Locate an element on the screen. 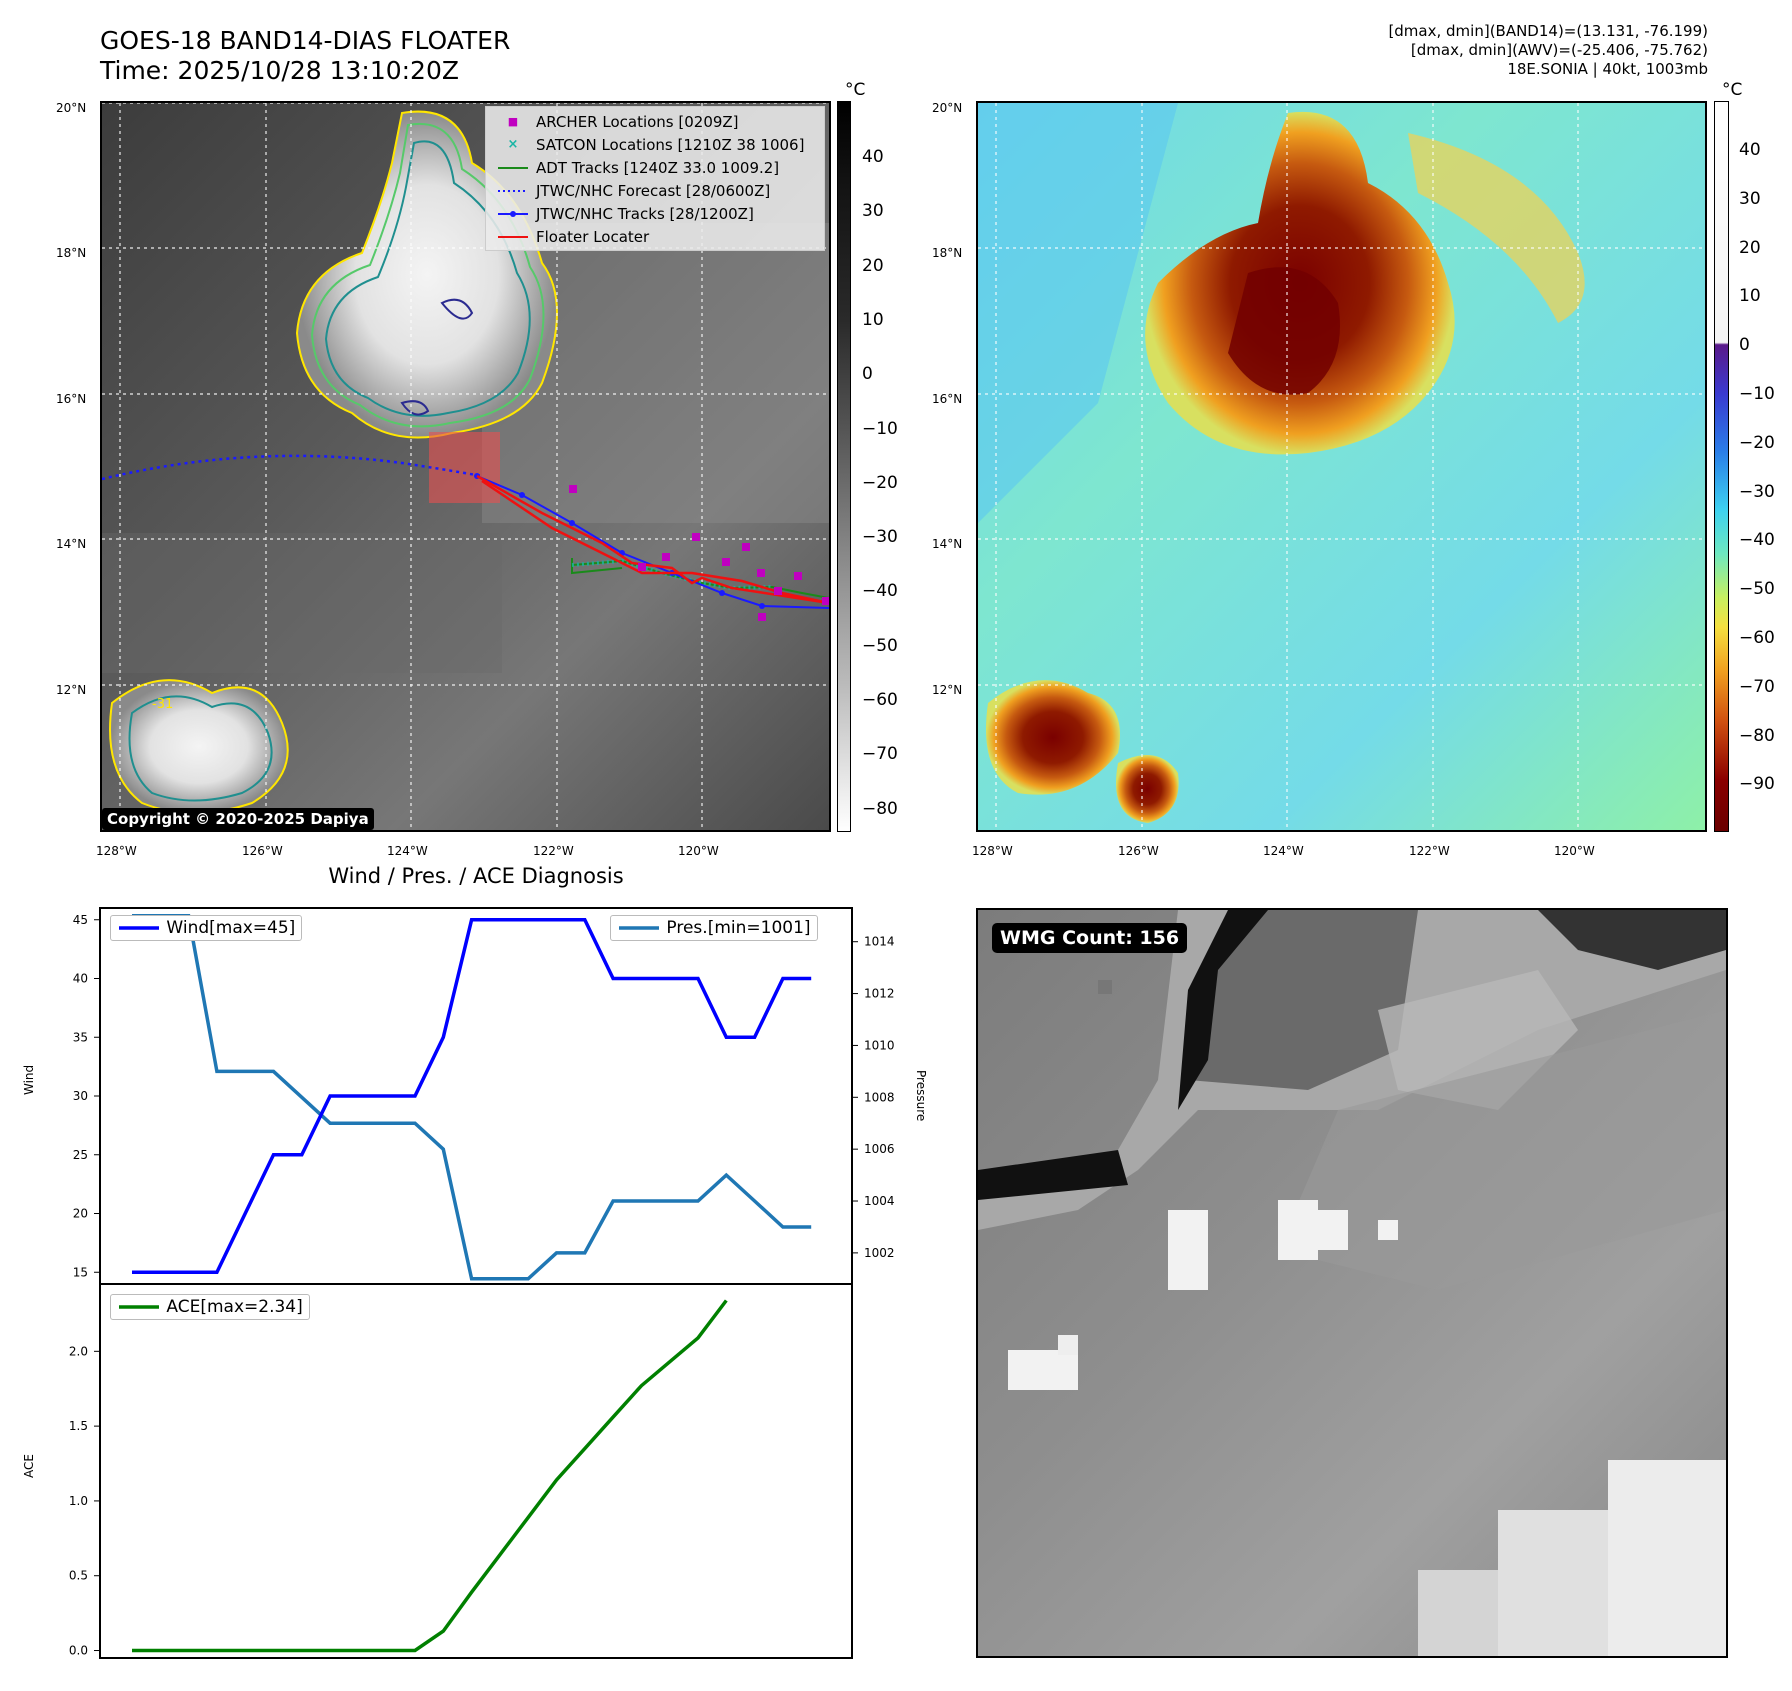 The image size is (1792, 1691). ir-lon-124: 124°W is located at coordinates (407, 851).